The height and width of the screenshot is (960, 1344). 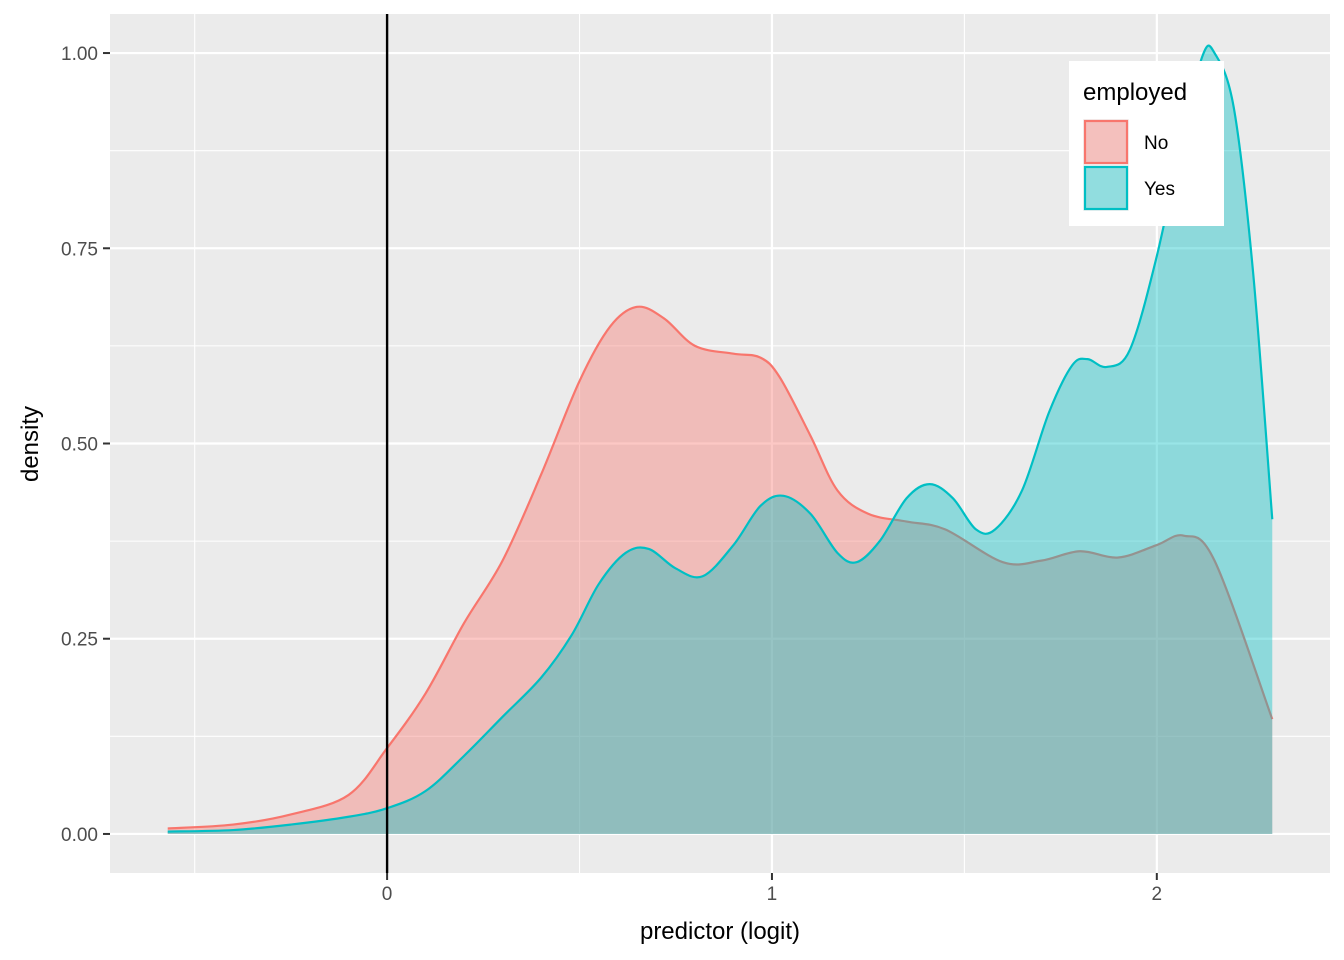 I want to click on legend-key-no, so click(x=1106, y=142).